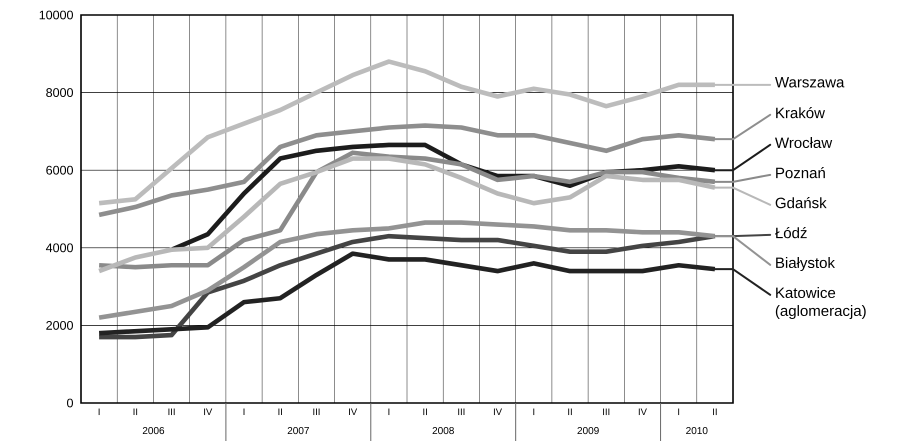 The height and width of the screenshot is (441, 913). Describe the element at coordinates (805, 264) in the screenshot. I see `text: Białystok` at that location.